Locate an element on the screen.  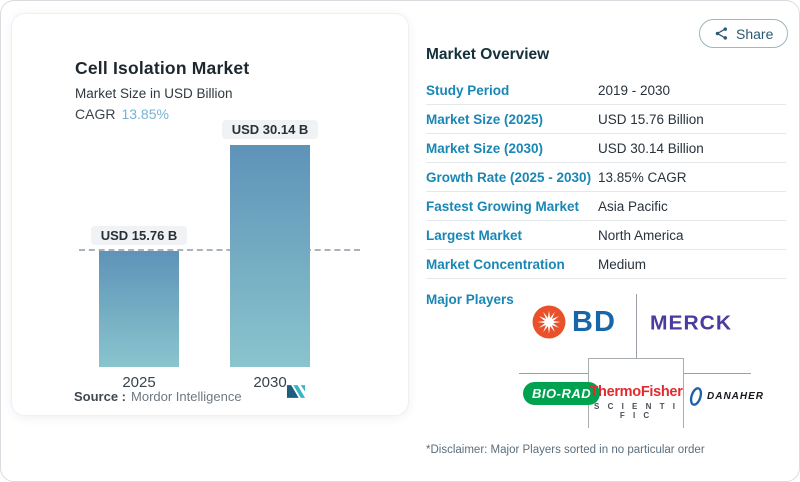
table-row: Market Concentration Medium is located at coordinates (606, 264).